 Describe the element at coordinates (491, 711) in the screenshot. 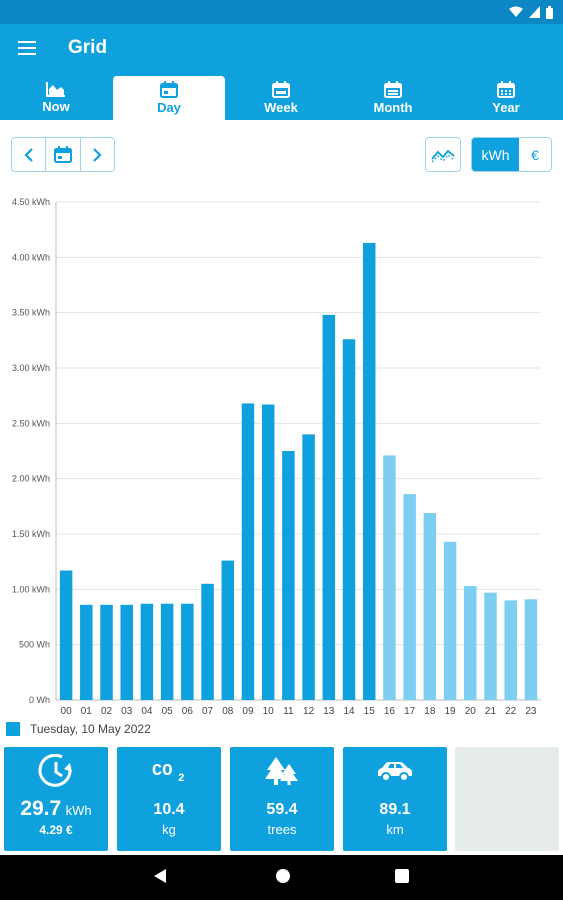

I see `x-tick-label: 21` at that location.